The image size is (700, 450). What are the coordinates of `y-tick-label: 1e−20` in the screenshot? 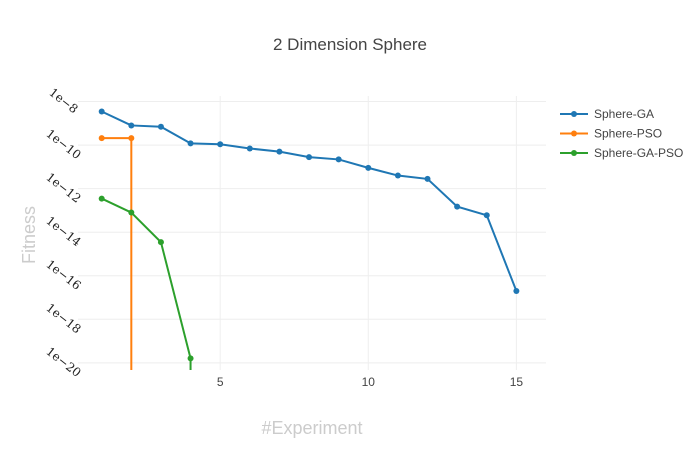 It's located at (63, 362).